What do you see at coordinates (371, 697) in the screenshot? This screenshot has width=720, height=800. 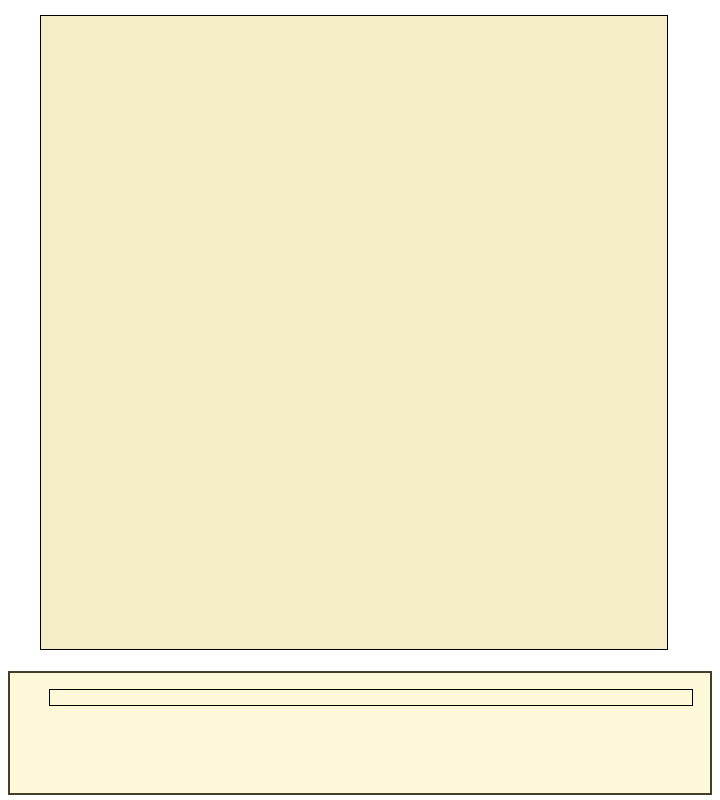 I see `colorbar-gradient` at bounding box center [371, 697].